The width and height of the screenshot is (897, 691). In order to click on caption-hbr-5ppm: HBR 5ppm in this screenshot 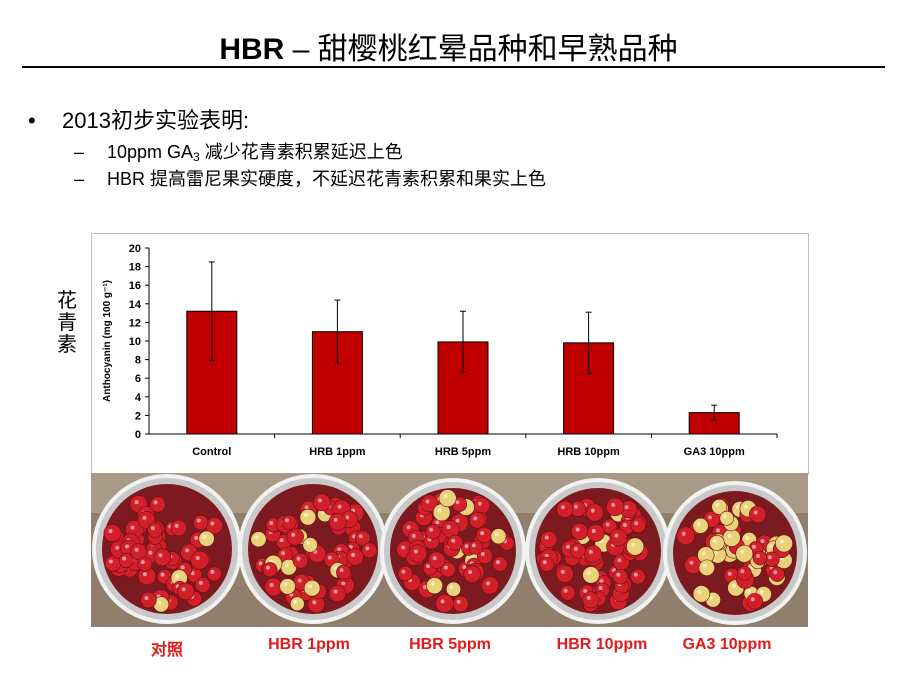, I will do `click(450, 644)`.